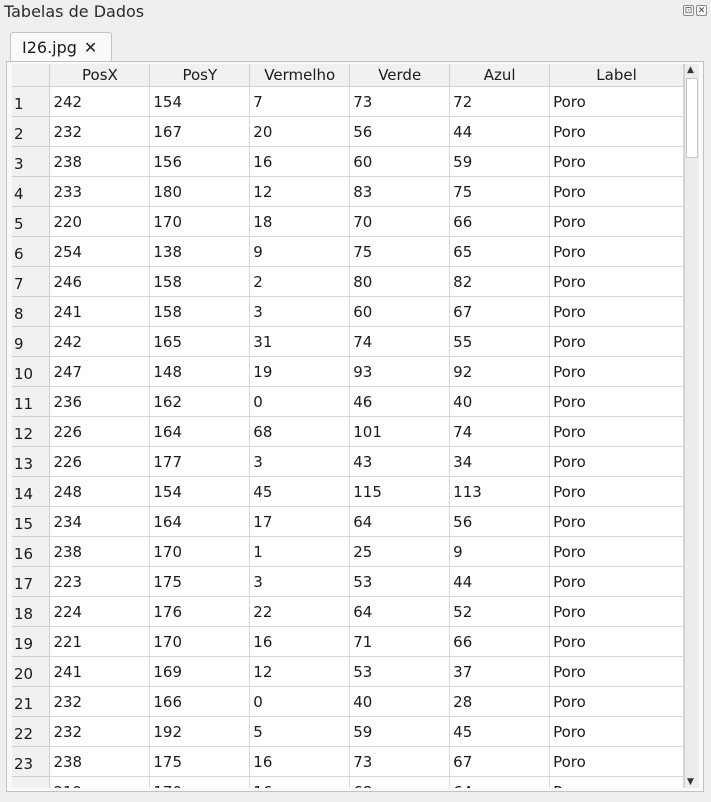 This screenshot has width=711, height=802. What do you see at coordinates (348, 581) in the screenshot?
I see `table-row: 17 223 175 3 53 44 Poro` at bounding box center [348, 581].